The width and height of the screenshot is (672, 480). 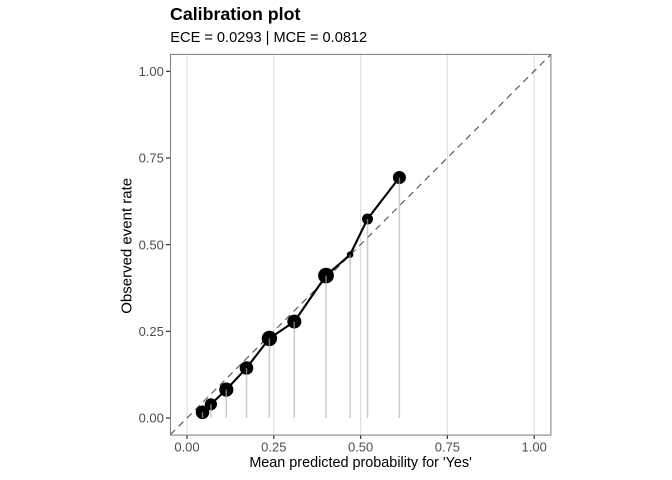 I want to click on svg-text: Observed event rate, so click(x=126, y=246).